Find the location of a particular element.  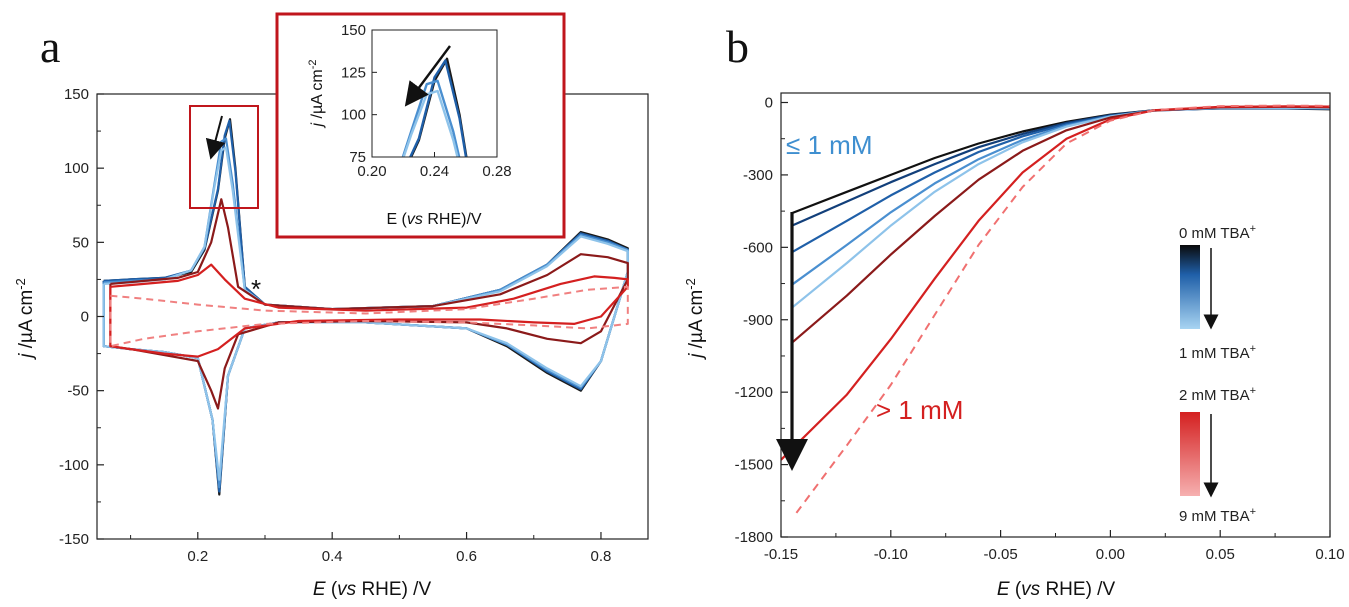

a-x-tick-label: 0.2 is located at coordinates (197, 556).